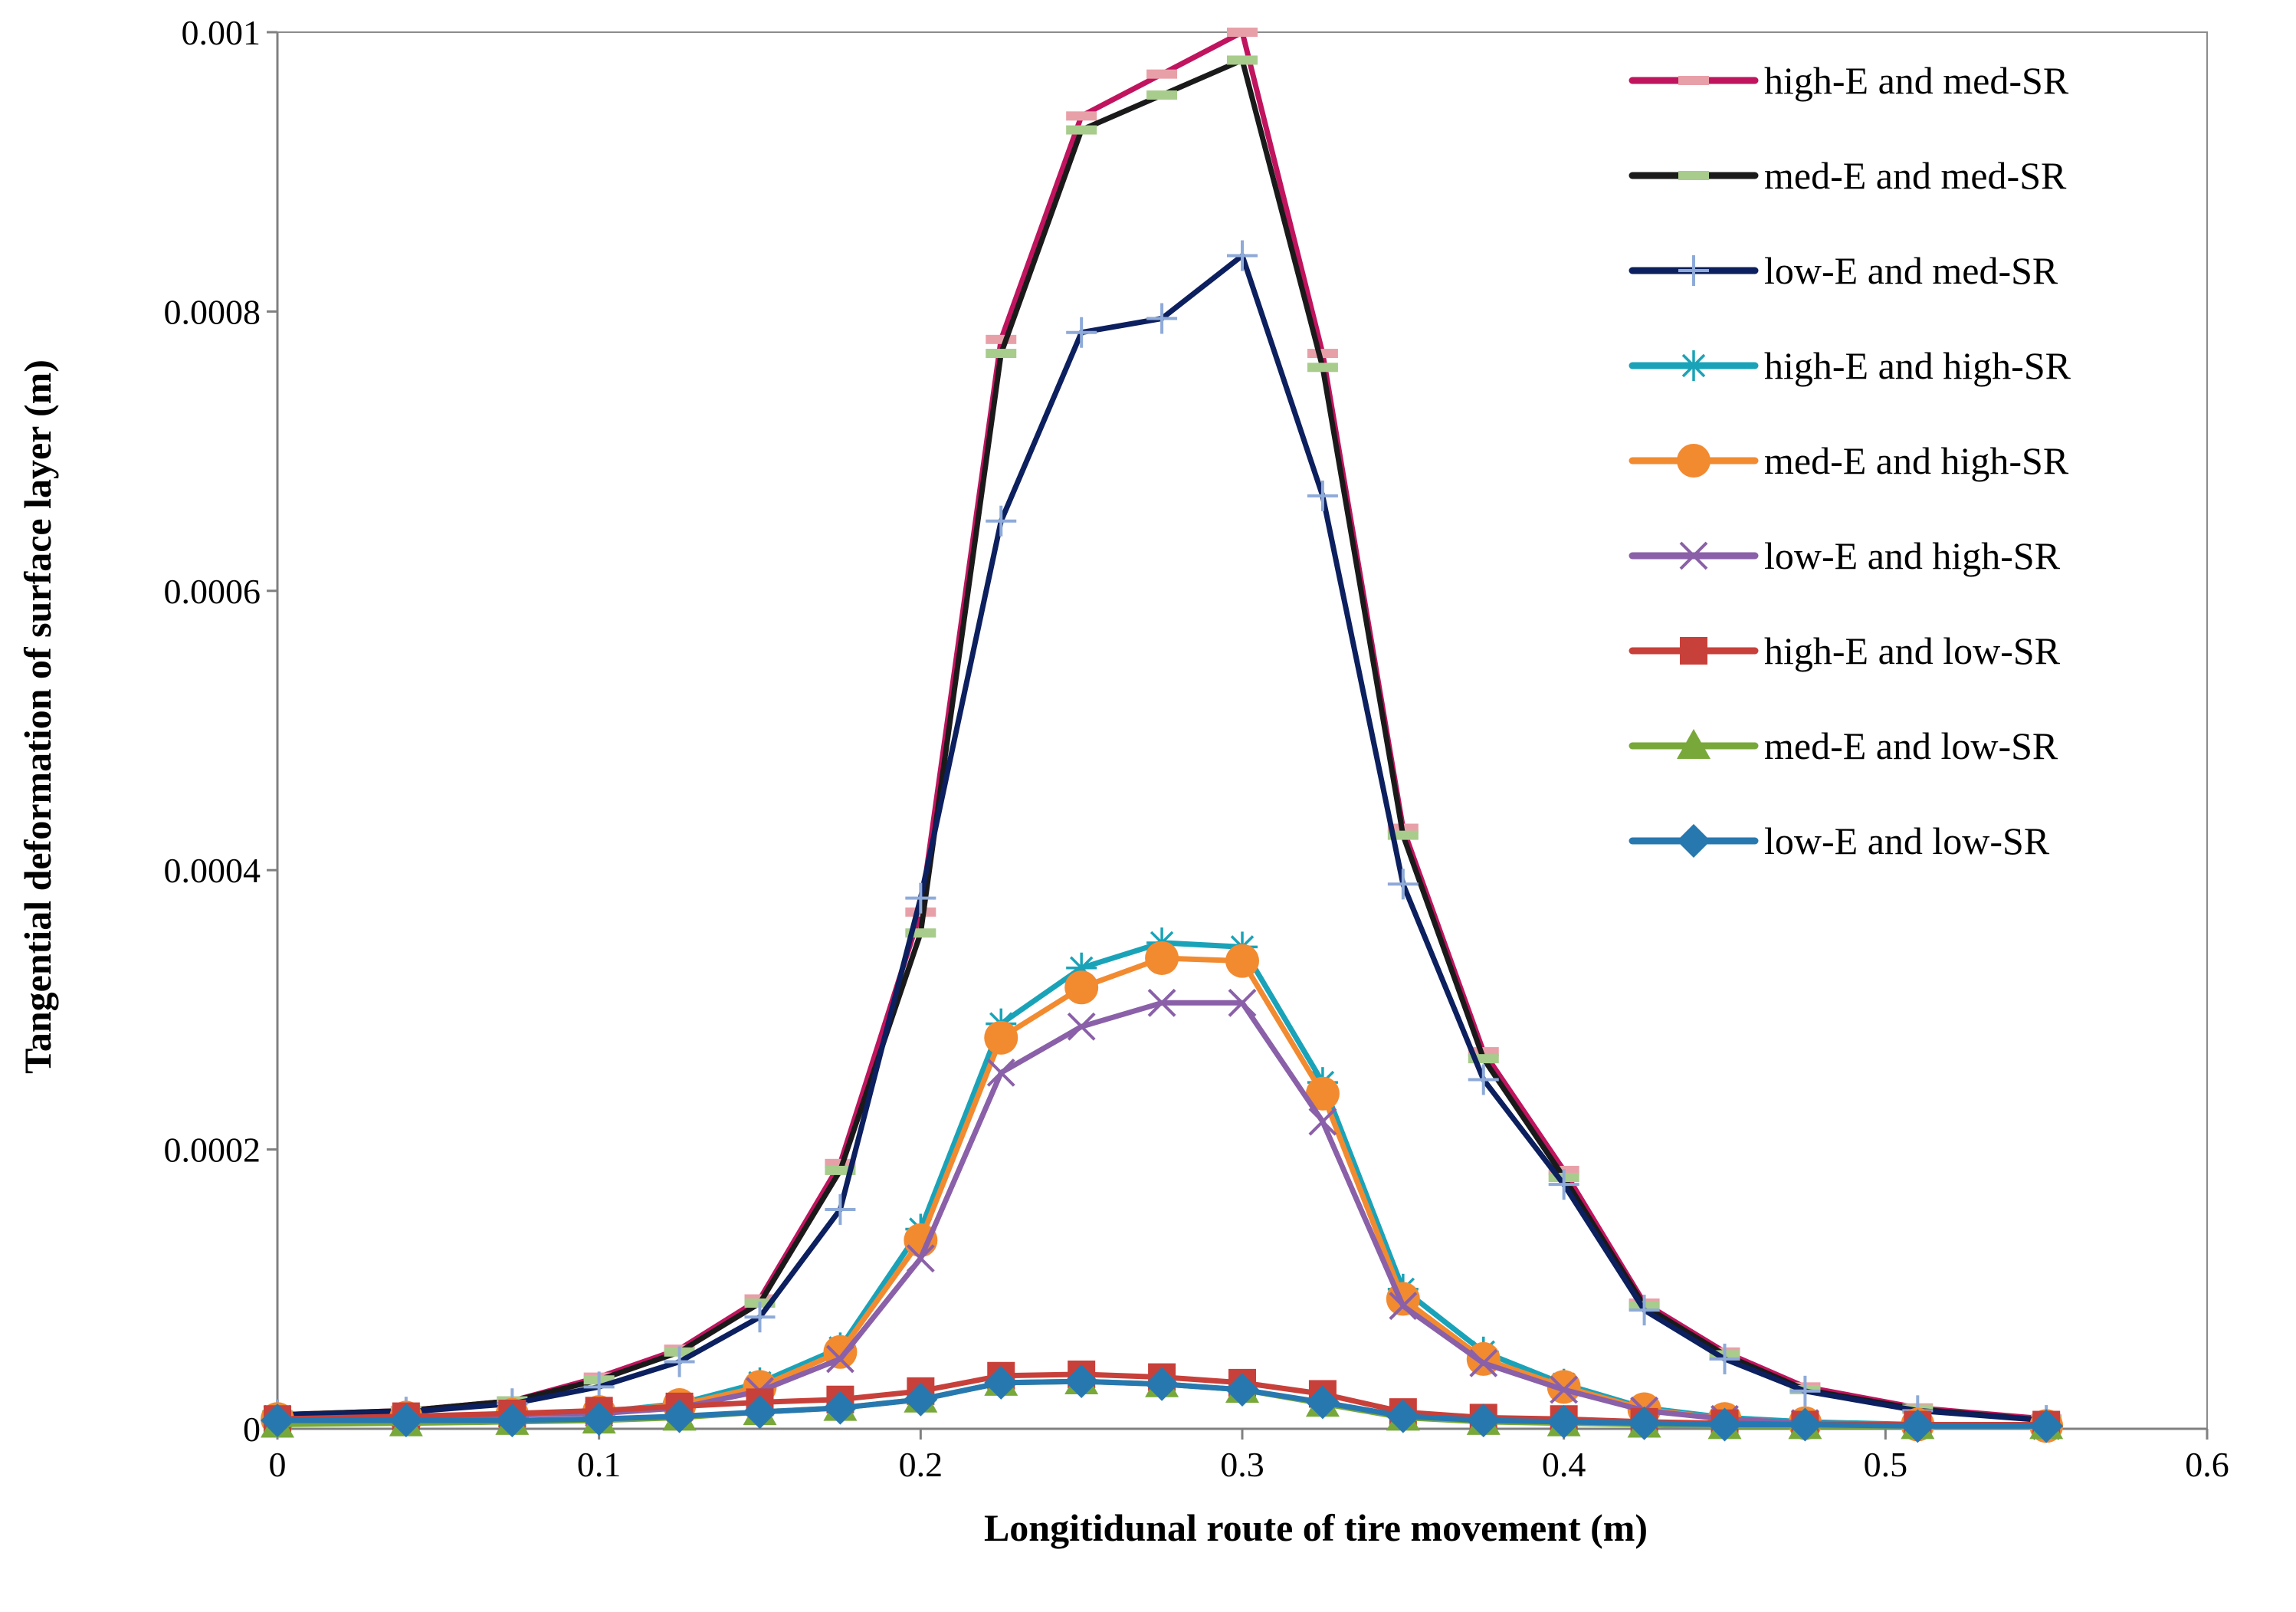 This screenshot has width=2296, height=1612. I want to click on legend-entry: med-E and med-SR, so click(1848, 175).